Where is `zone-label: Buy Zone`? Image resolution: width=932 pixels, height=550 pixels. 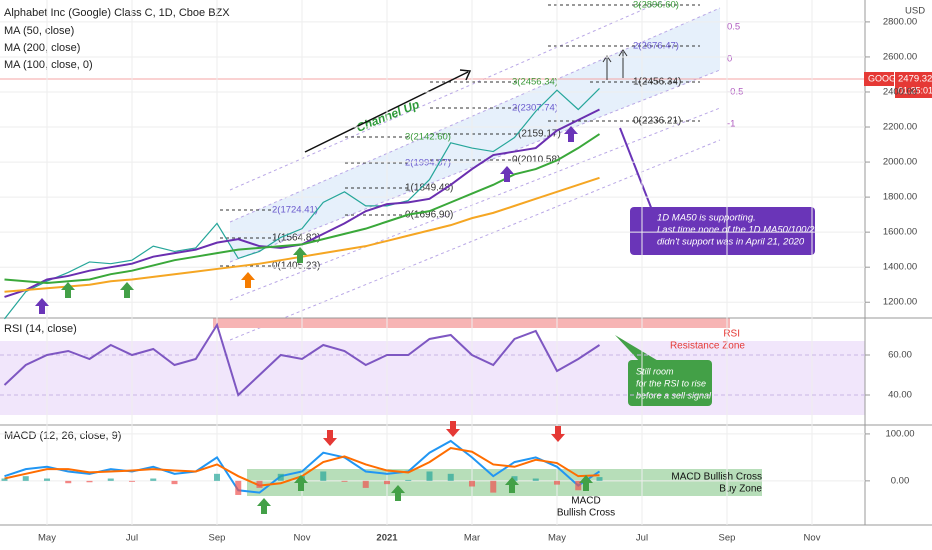
zone-label: Buy Zone is located at coordinates (740, 489).